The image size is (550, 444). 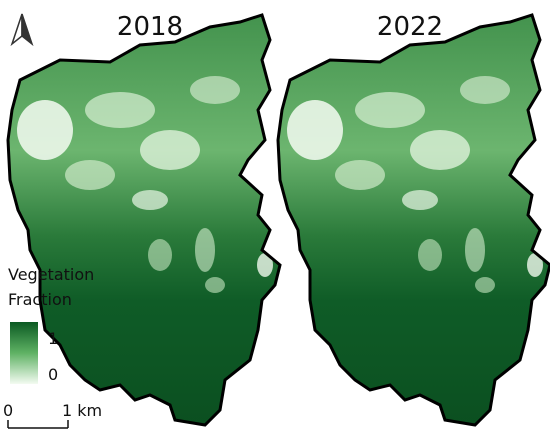 What do you see at coordinates (40, 299) in the screenshot?
I see `legend-title: Fraction` at bounding box center [40, 299].